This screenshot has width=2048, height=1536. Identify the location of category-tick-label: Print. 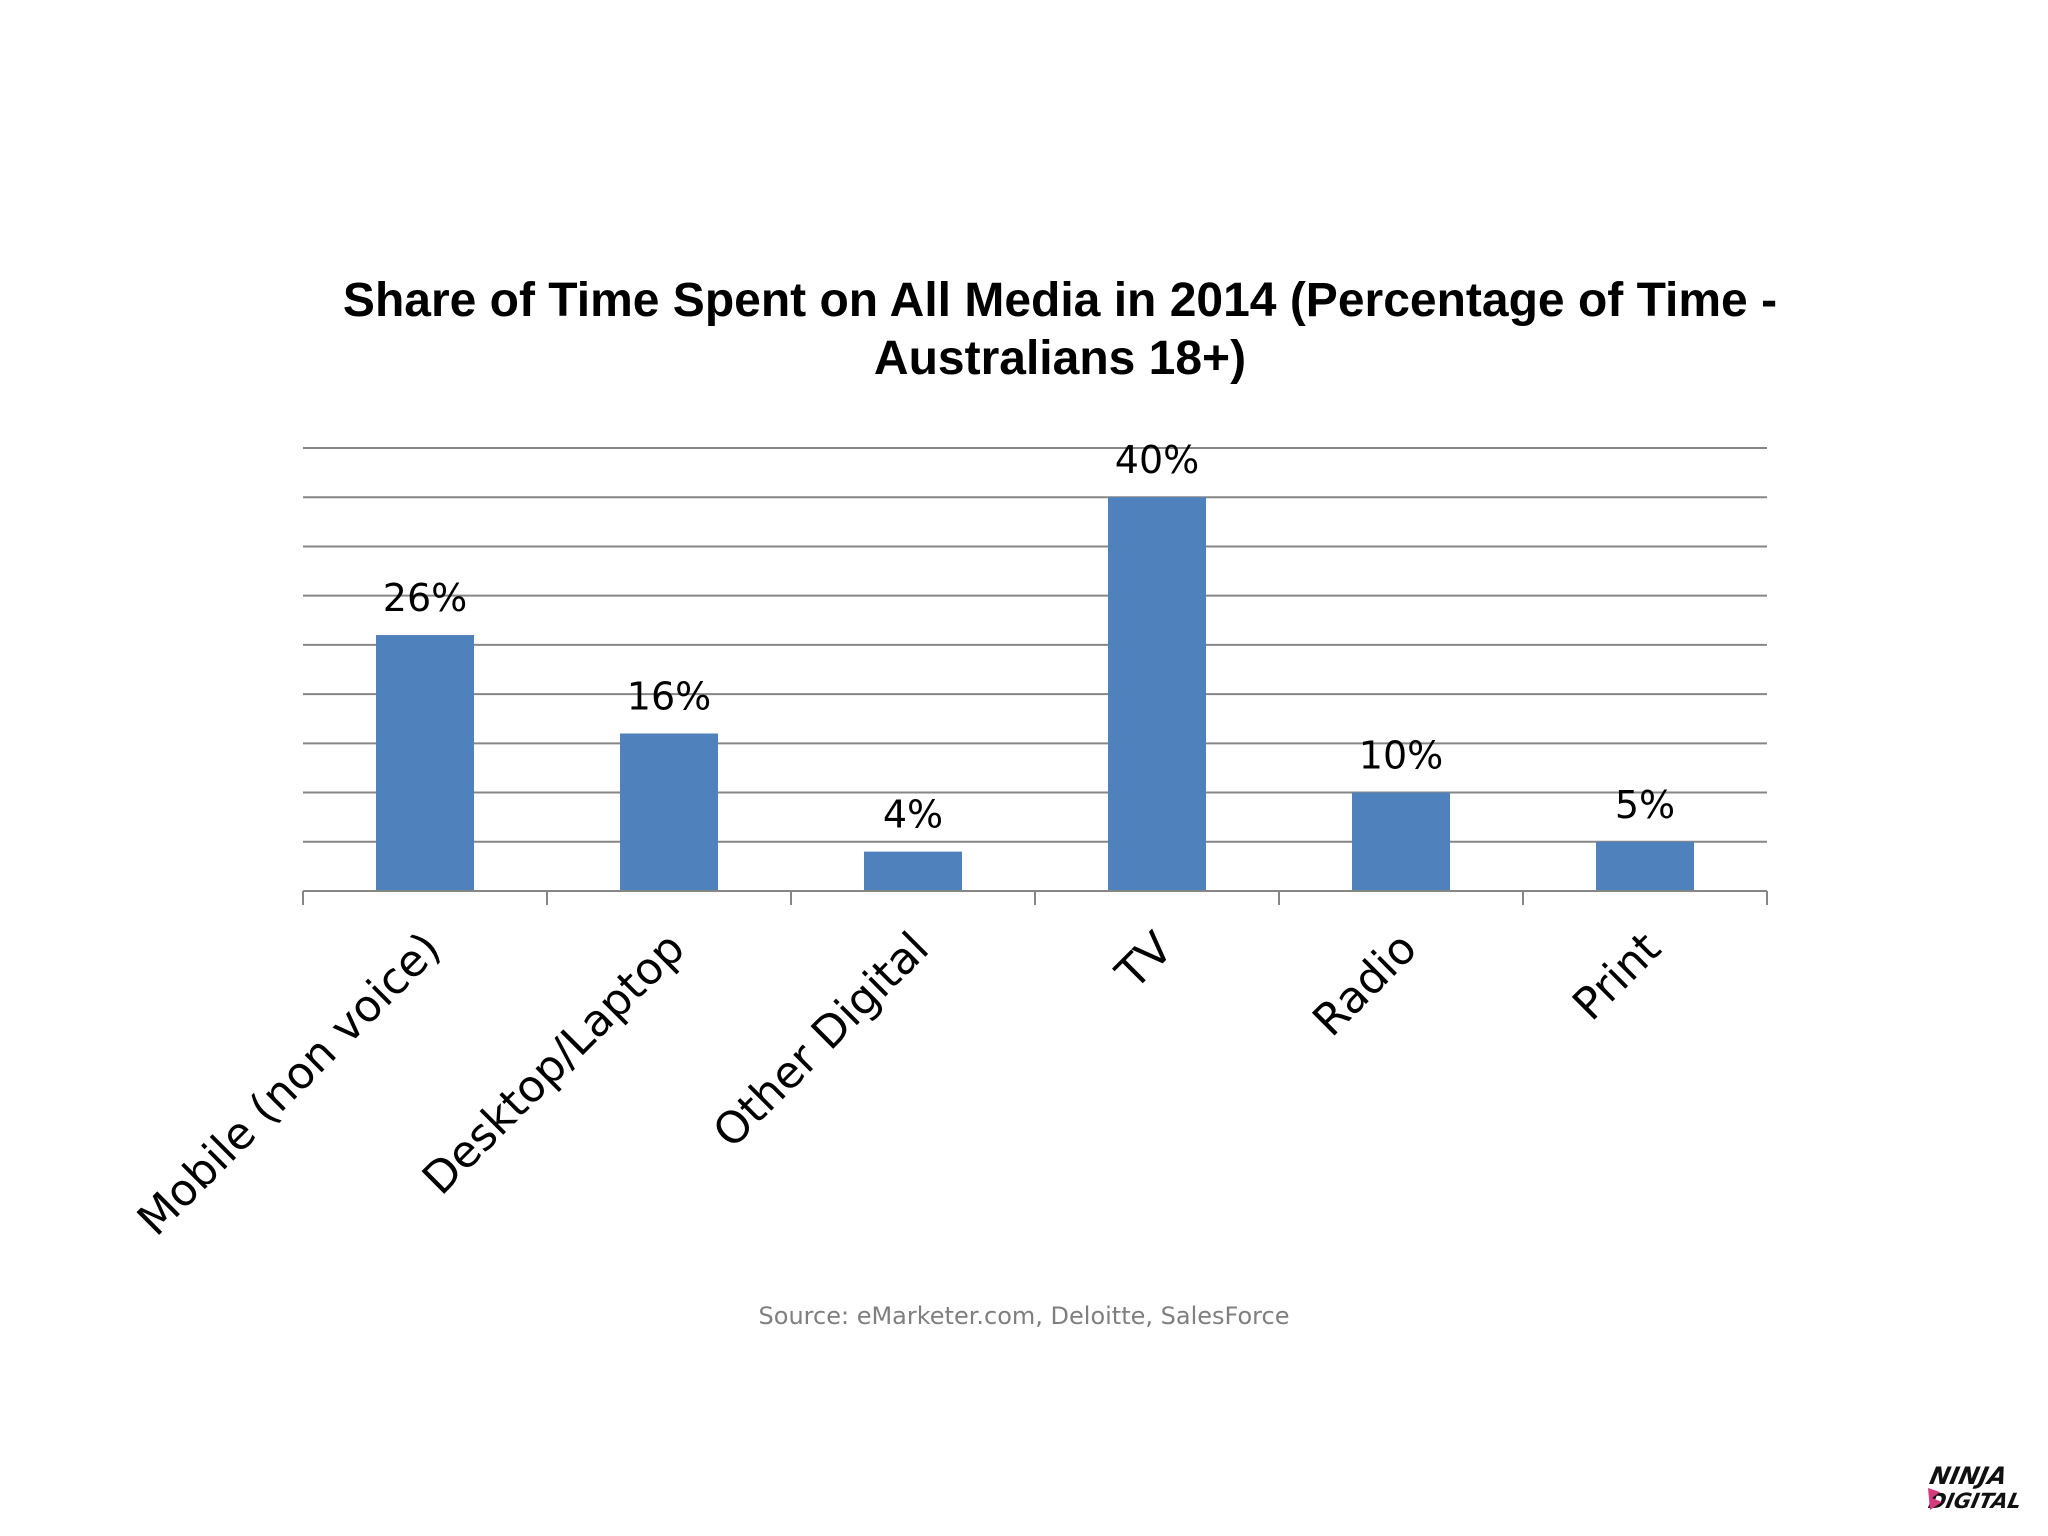
(1617, 977).